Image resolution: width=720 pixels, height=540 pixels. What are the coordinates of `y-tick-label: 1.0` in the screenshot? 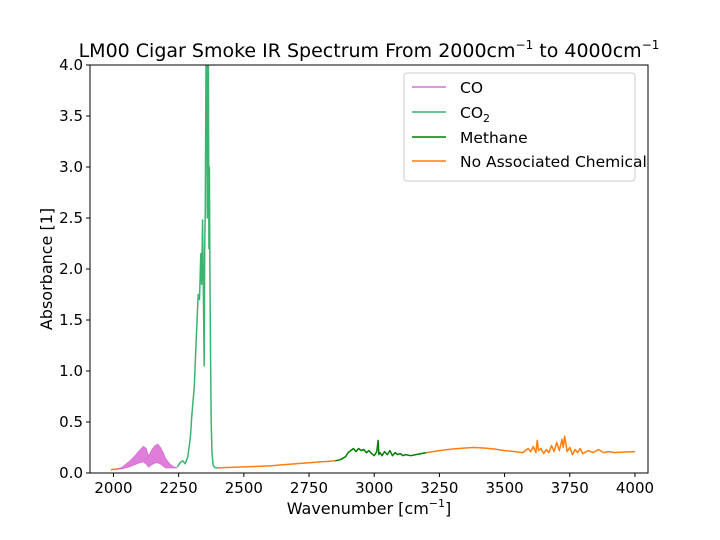 It's located at (71, 371).